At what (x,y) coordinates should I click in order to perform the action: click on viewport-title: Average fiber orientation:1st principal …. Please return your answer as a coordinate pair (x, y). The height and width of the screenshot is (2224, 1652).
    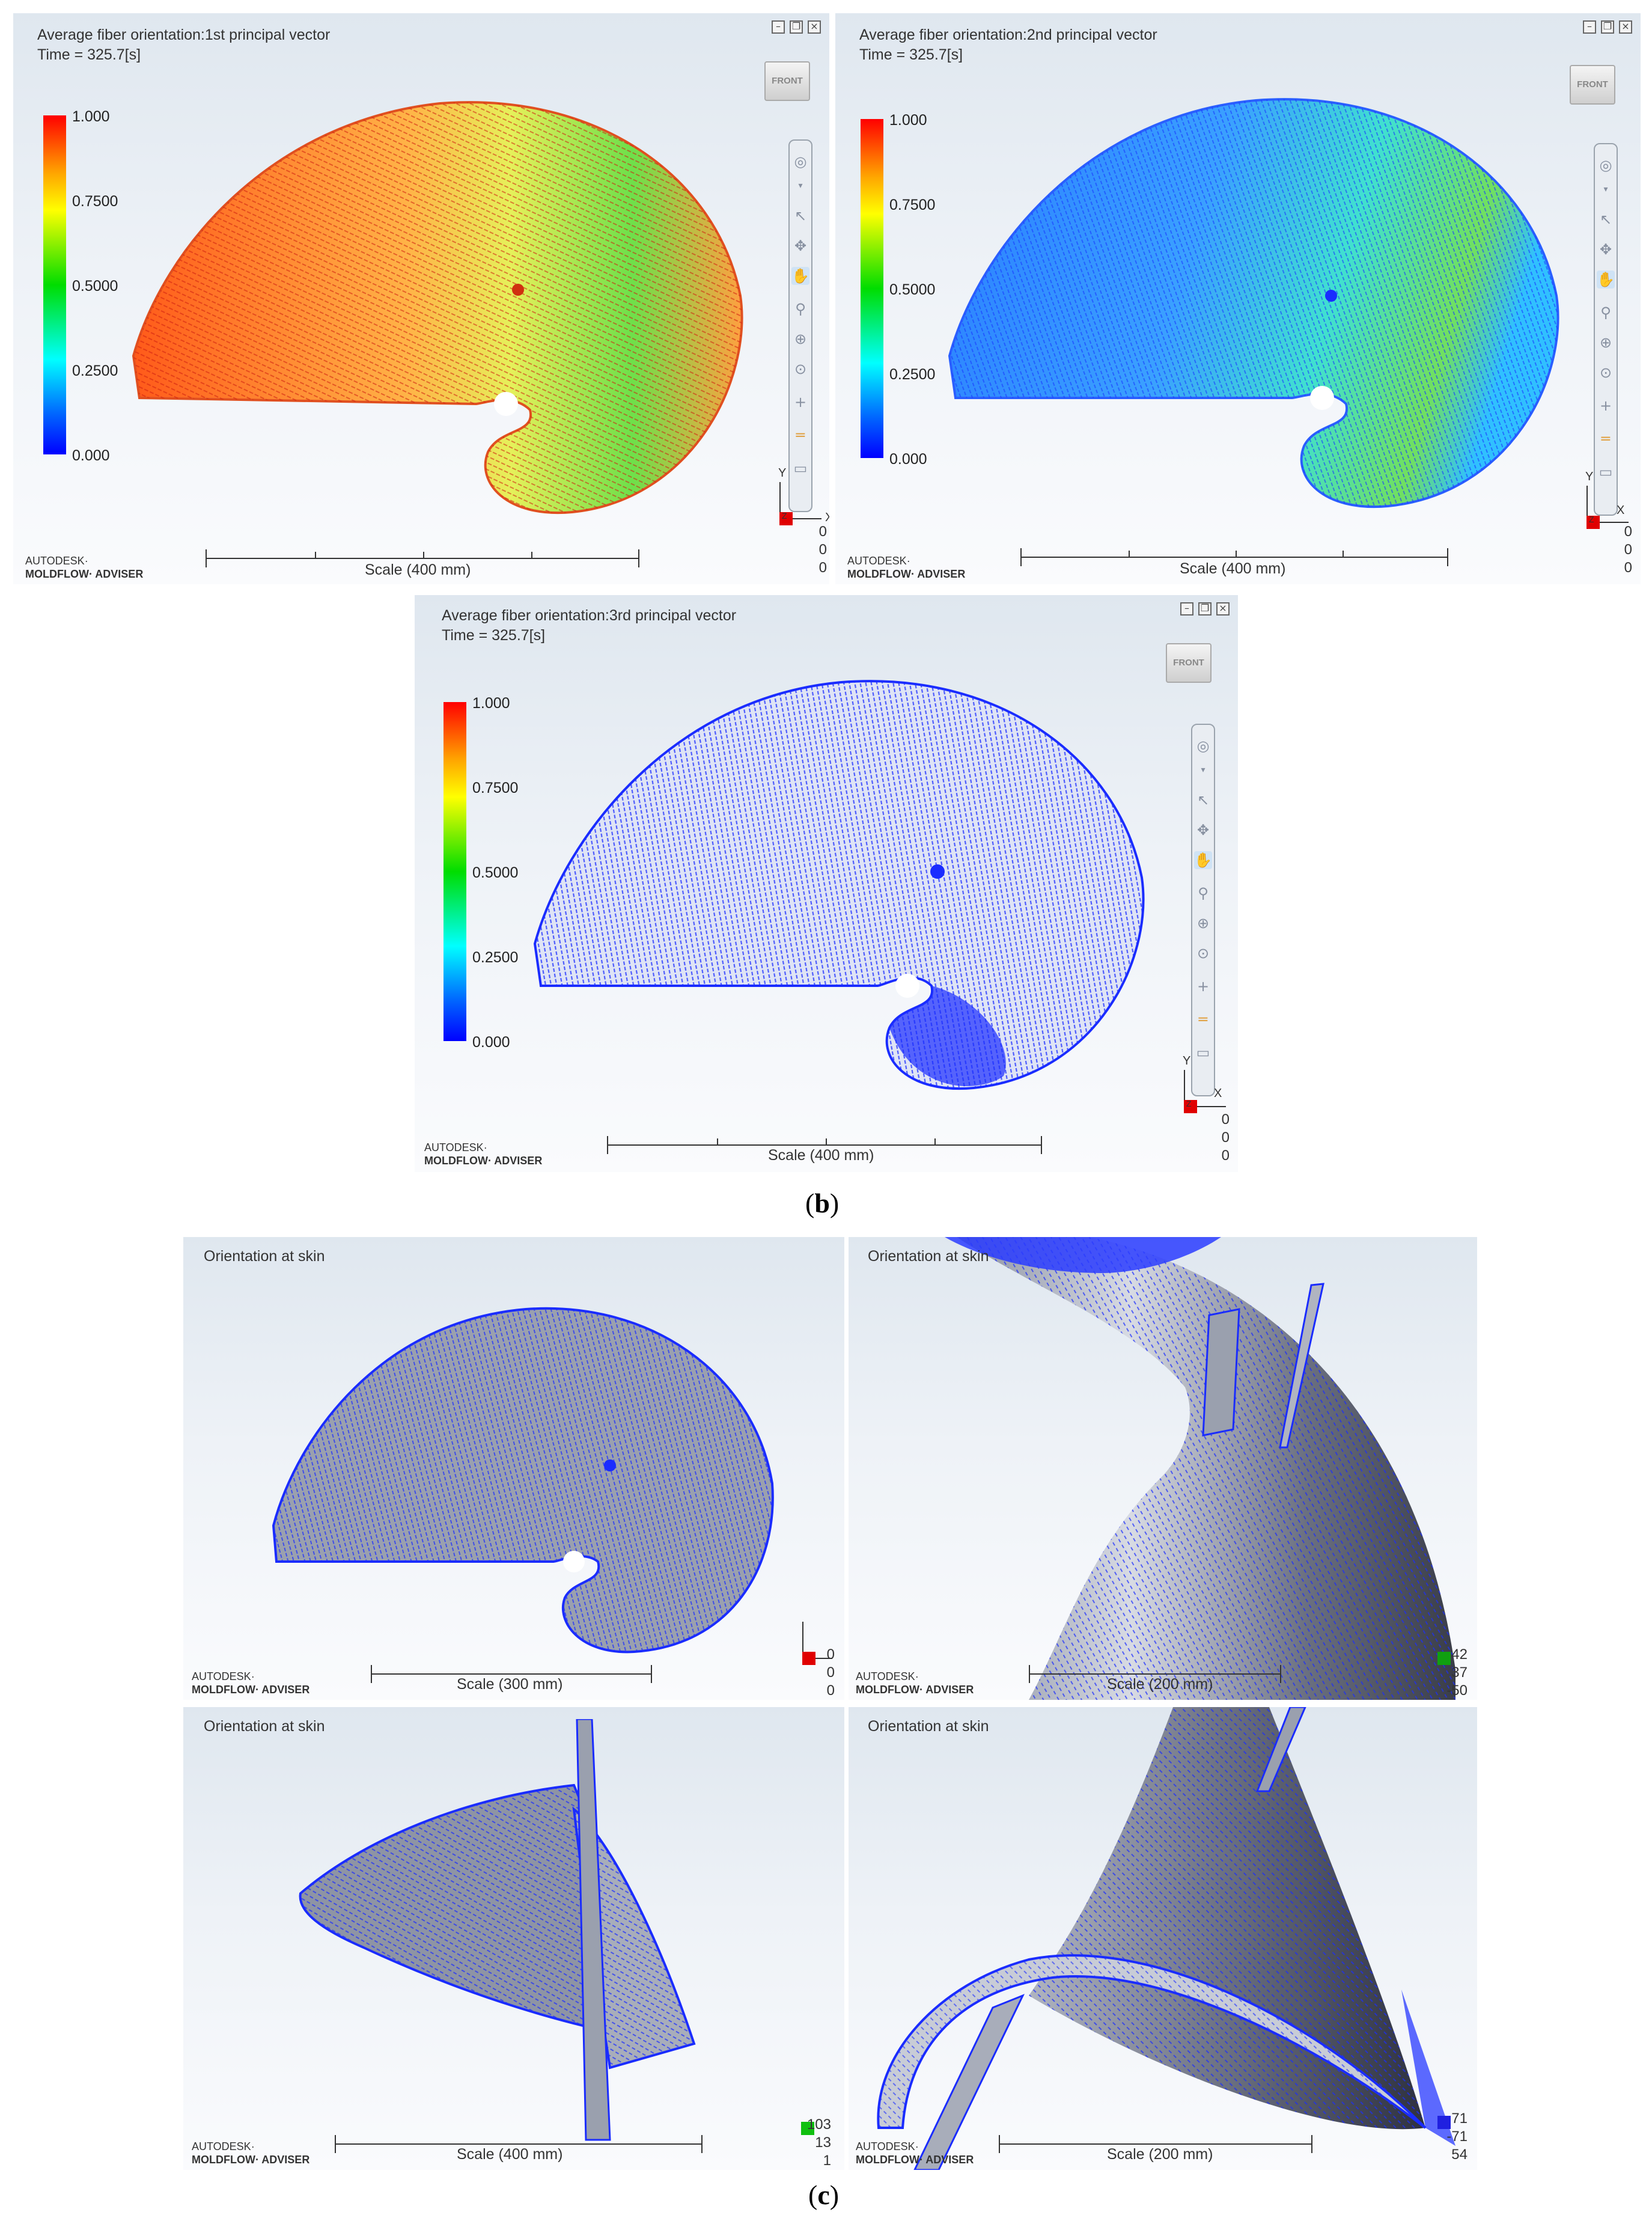
    Looking at the image, I should click on (183, 45).